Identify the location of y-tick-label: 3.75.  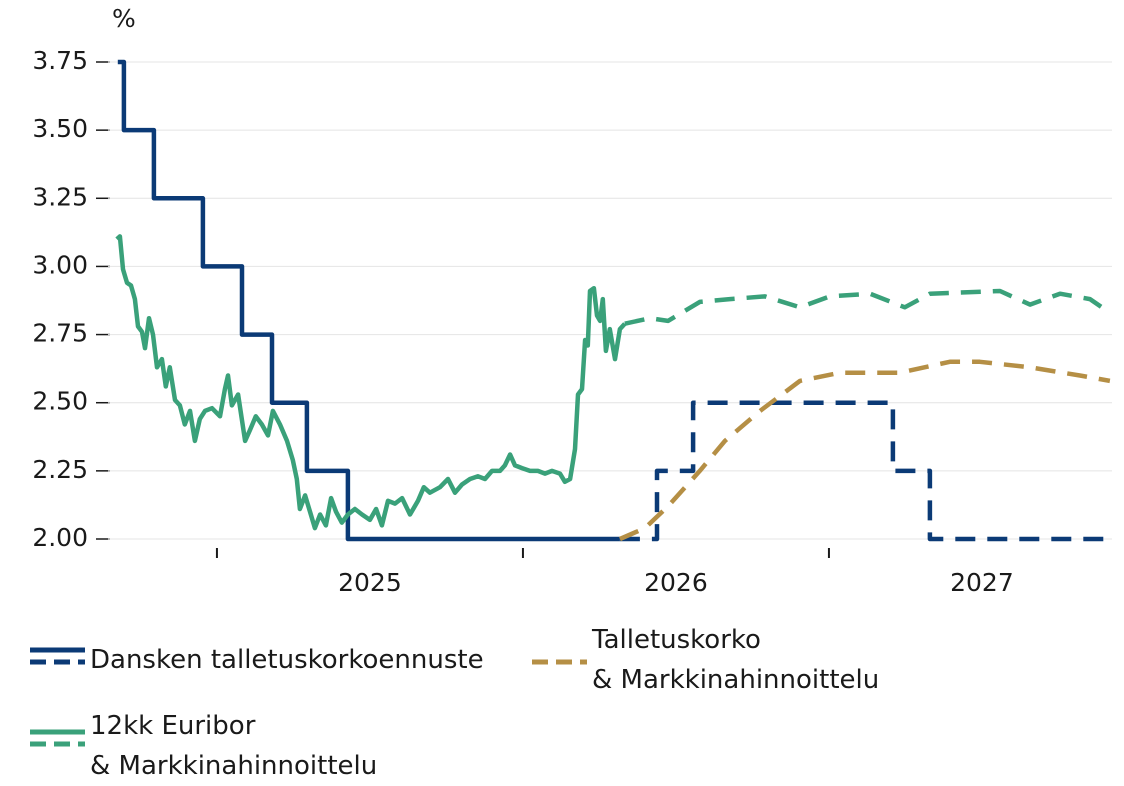
(60, 60).